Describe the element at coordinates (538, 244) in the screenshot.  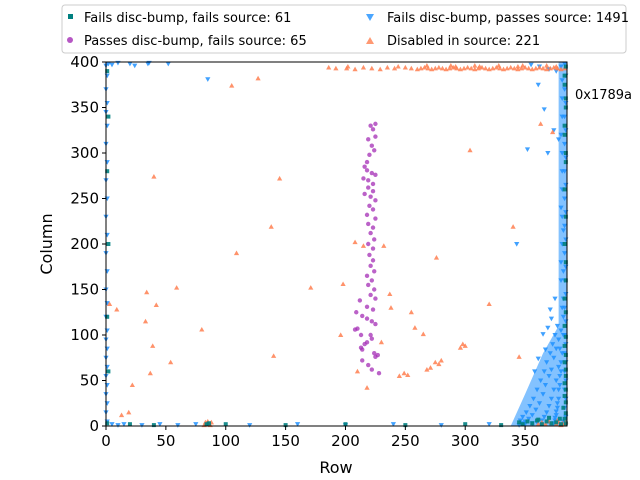
I see `dense-cluster-fill` at that location.